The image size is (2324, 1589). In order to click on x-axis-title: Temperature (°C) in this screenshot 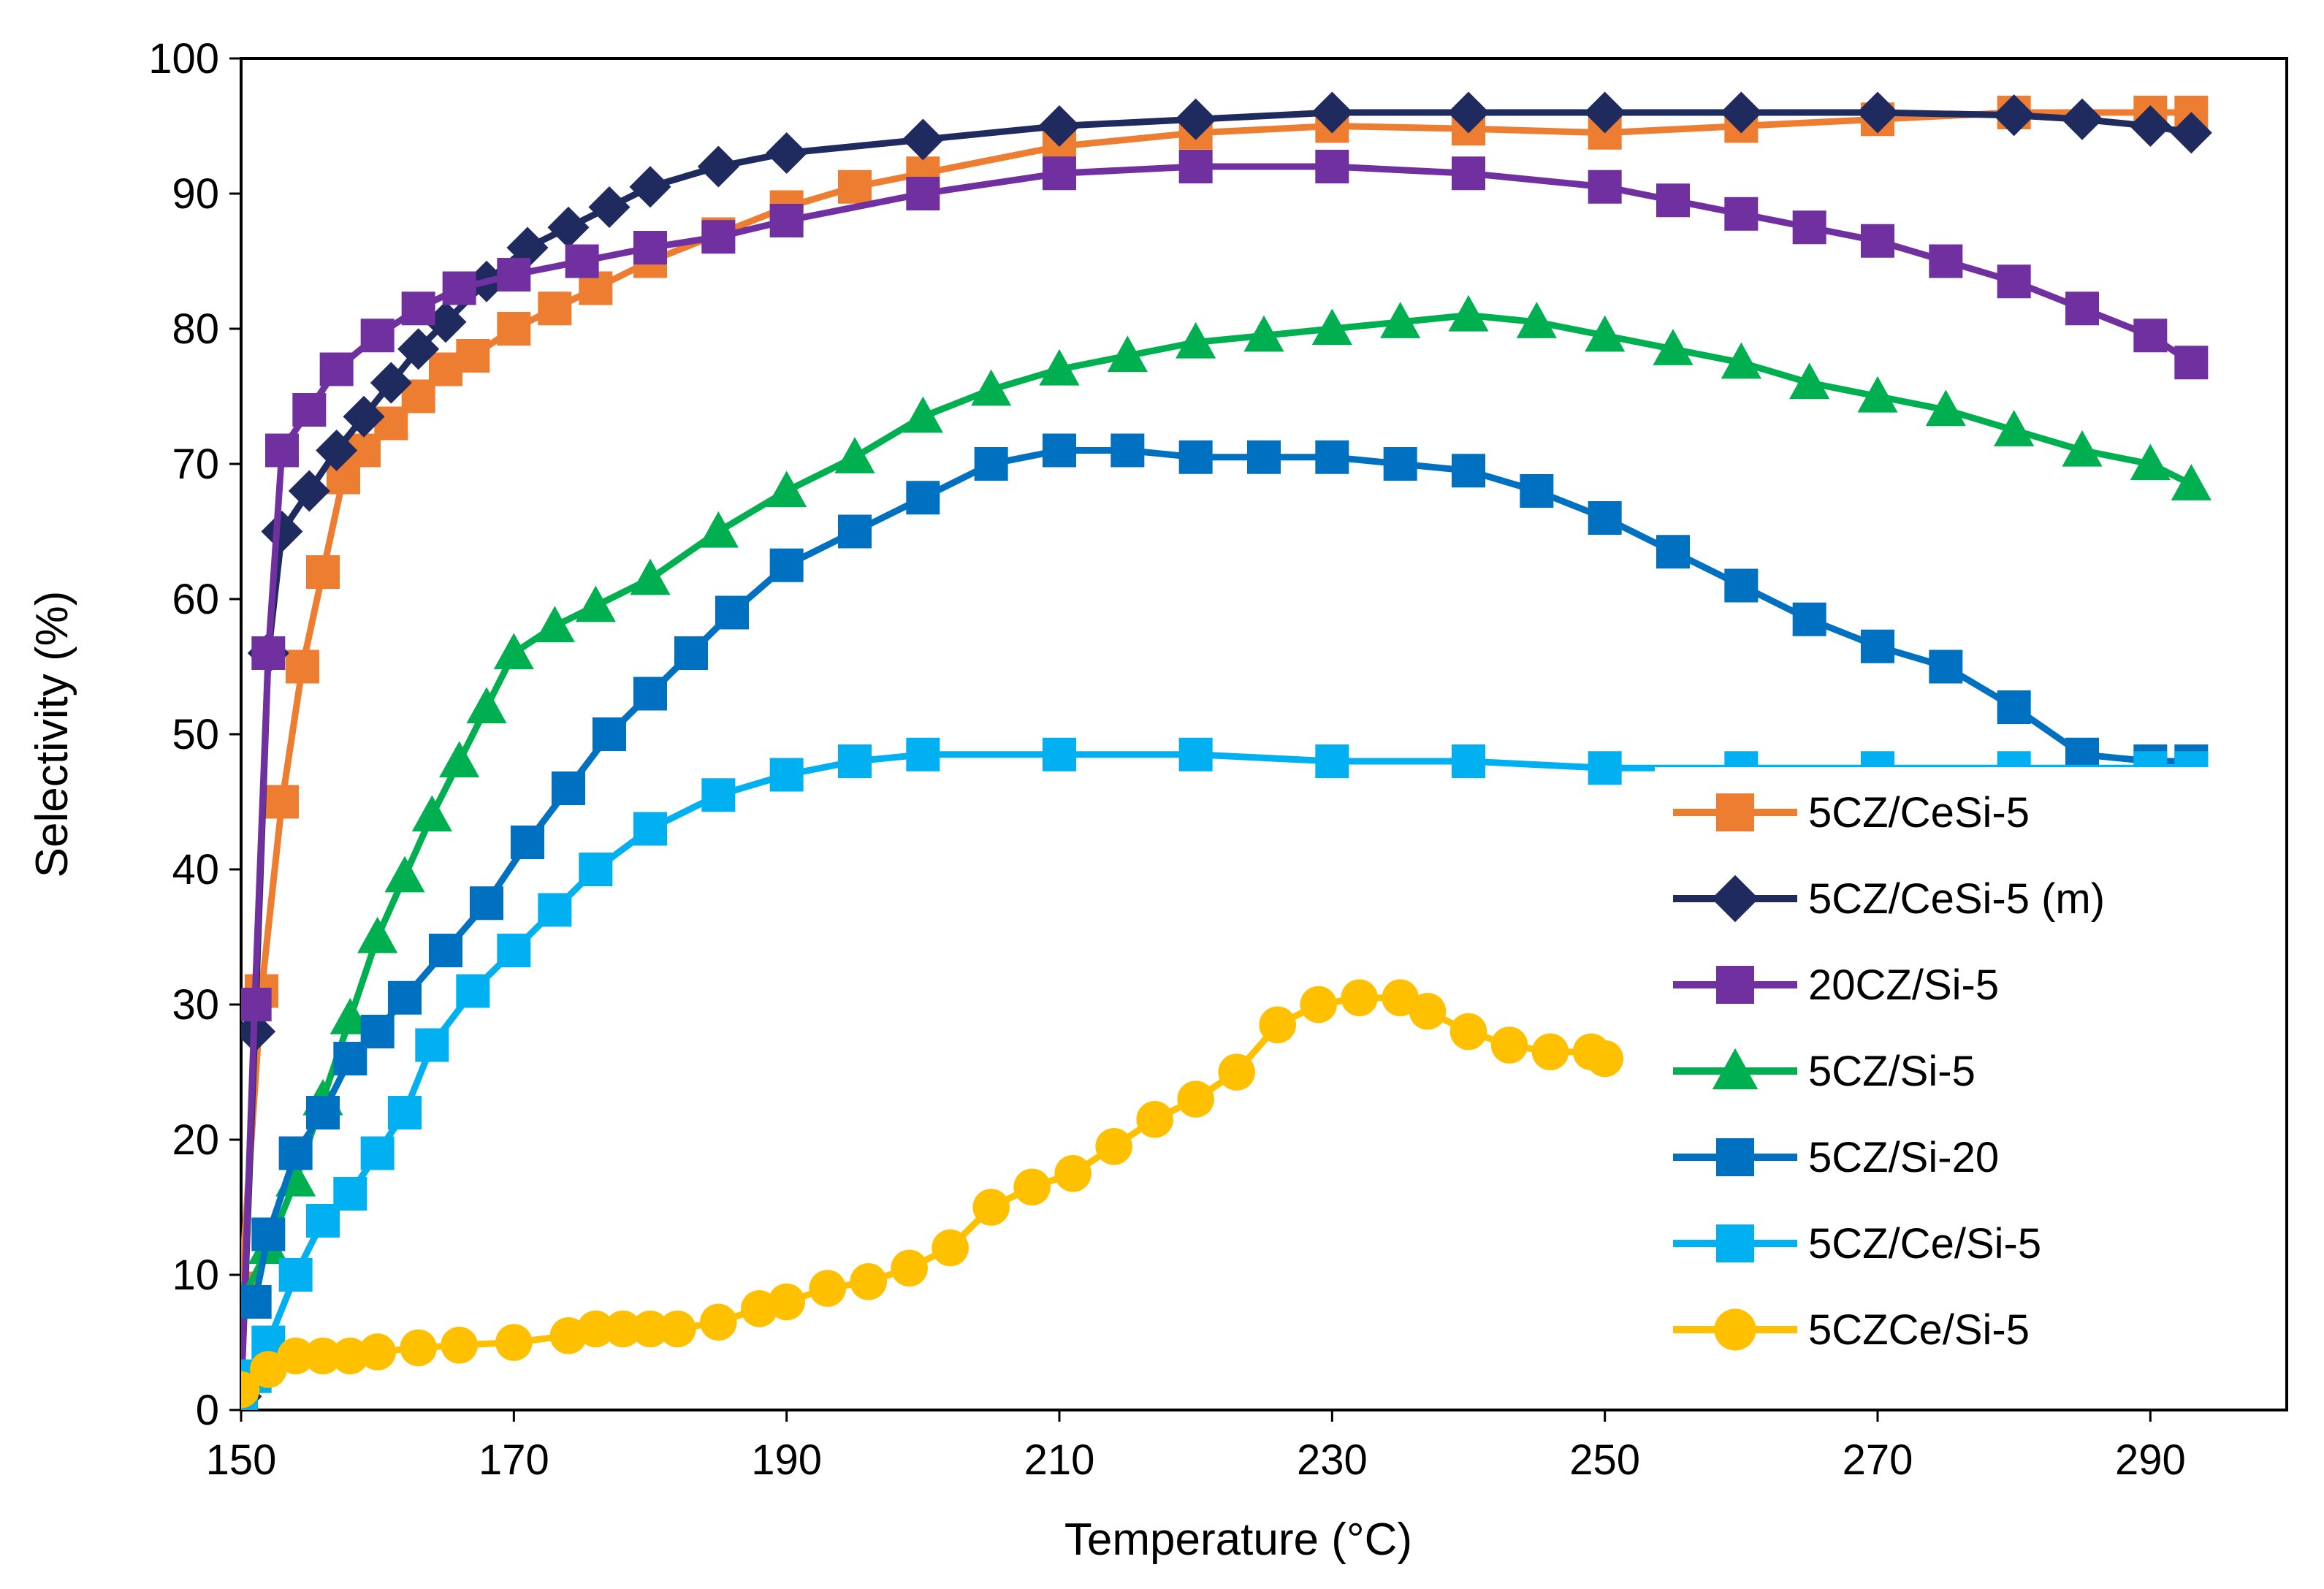, I will do `click(1238, 1539)`.